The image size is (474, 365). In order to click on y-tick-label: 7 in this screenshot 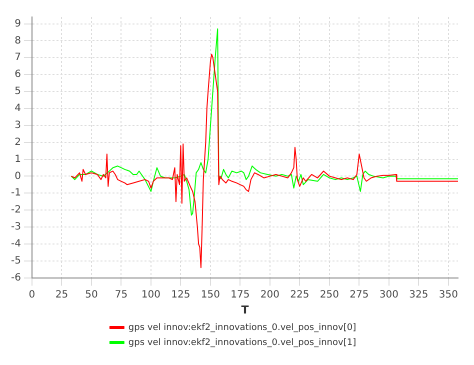, I will do `click(17, 58)`.